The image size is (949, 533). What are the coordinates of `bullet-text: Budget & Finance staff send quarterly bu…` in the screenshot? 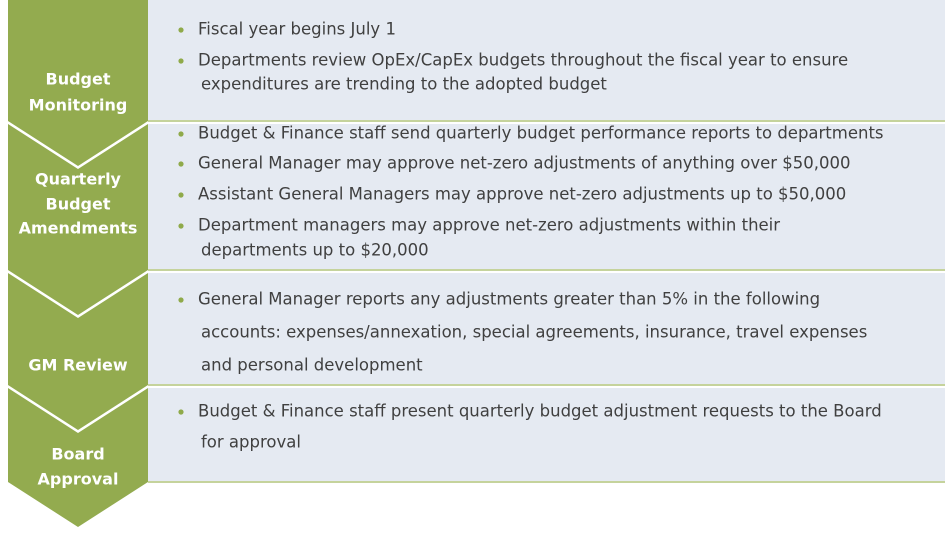 It's located at (541, 133).